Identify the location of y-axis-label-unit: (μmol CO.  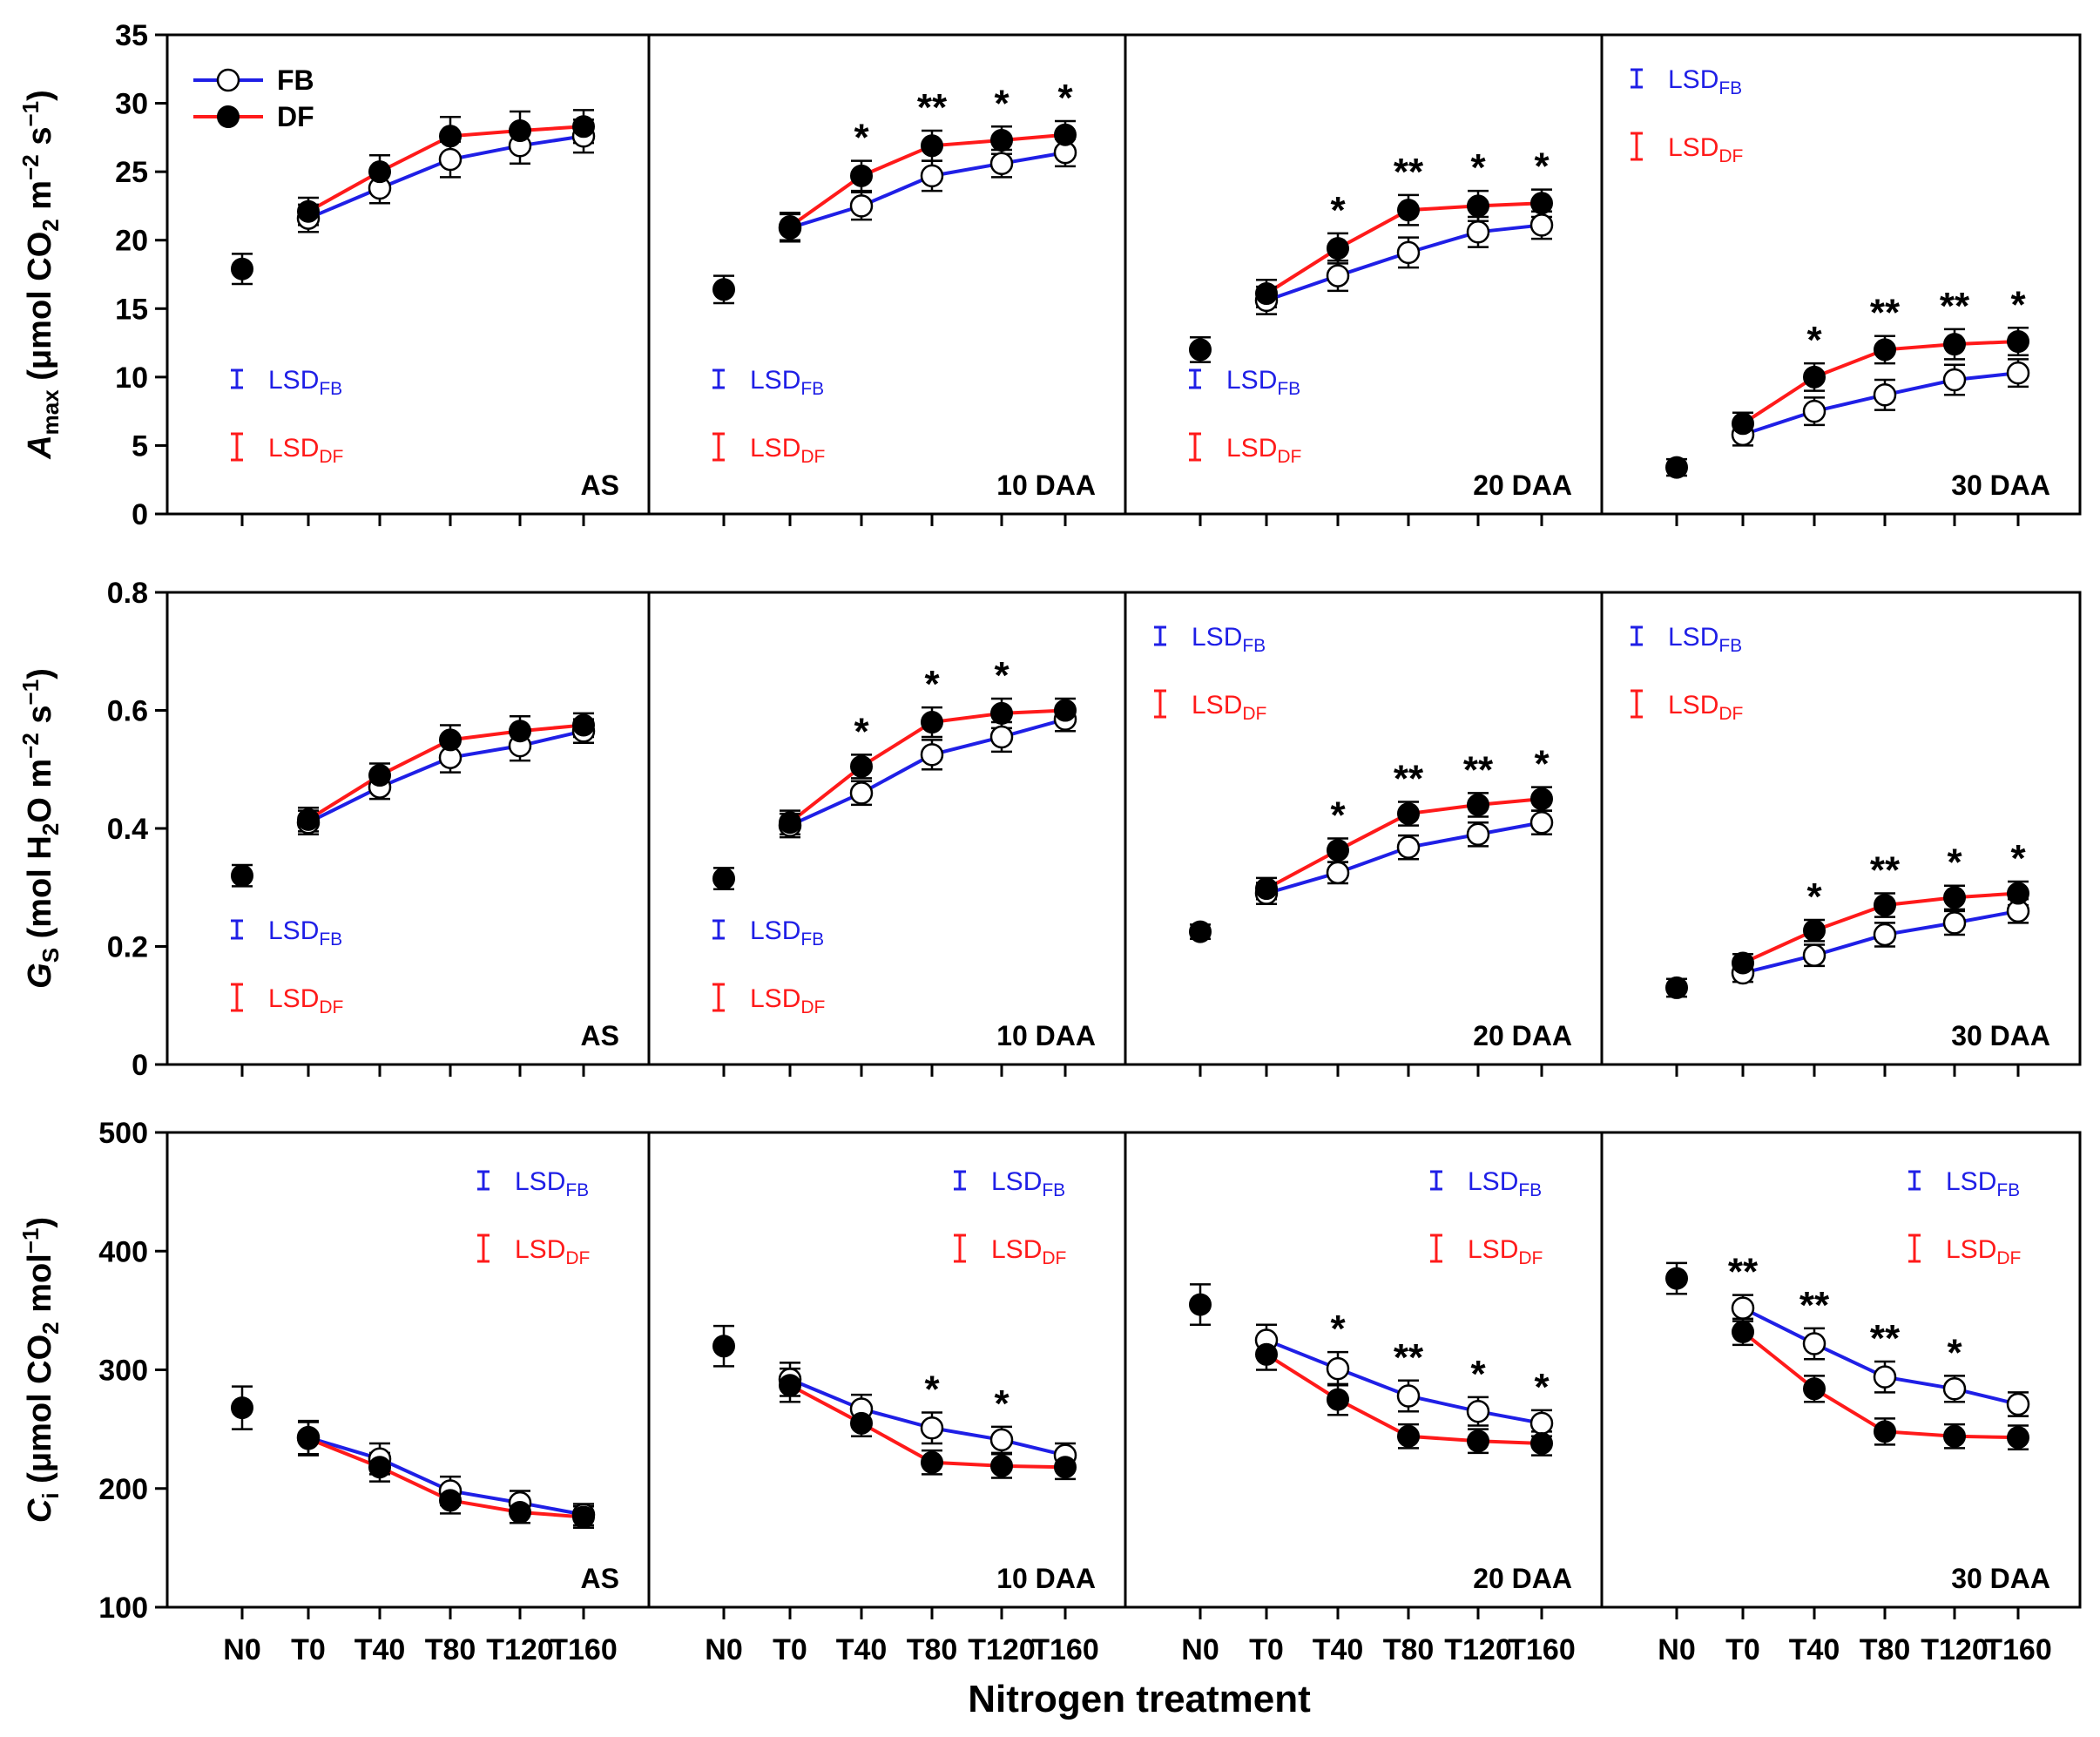
(40, 1414).